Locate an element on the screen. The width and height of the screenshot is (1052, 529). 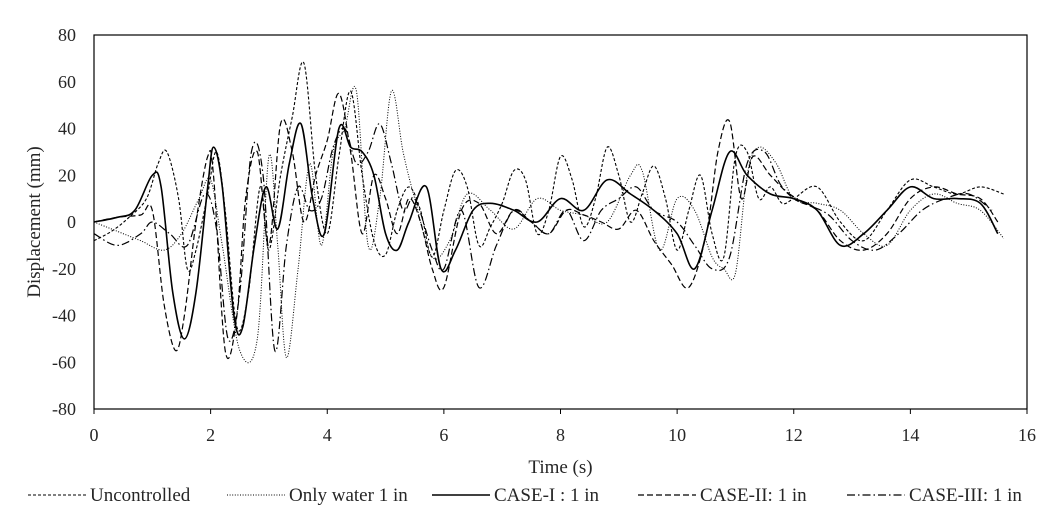
y-tick-label: -80 is located at coordinates (64, 409).